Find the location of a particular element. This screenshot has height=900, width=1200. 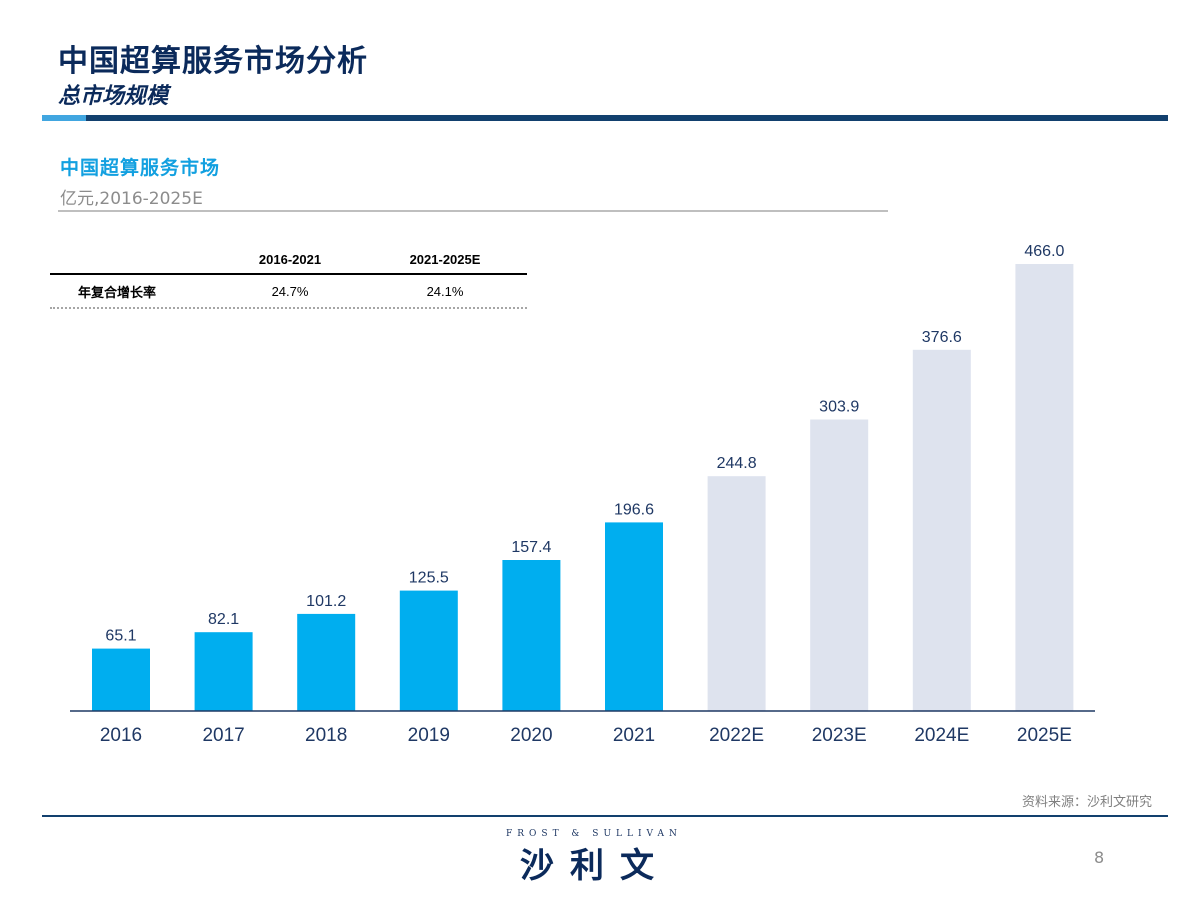

bar-2023E is located at coordinates (839, 565).